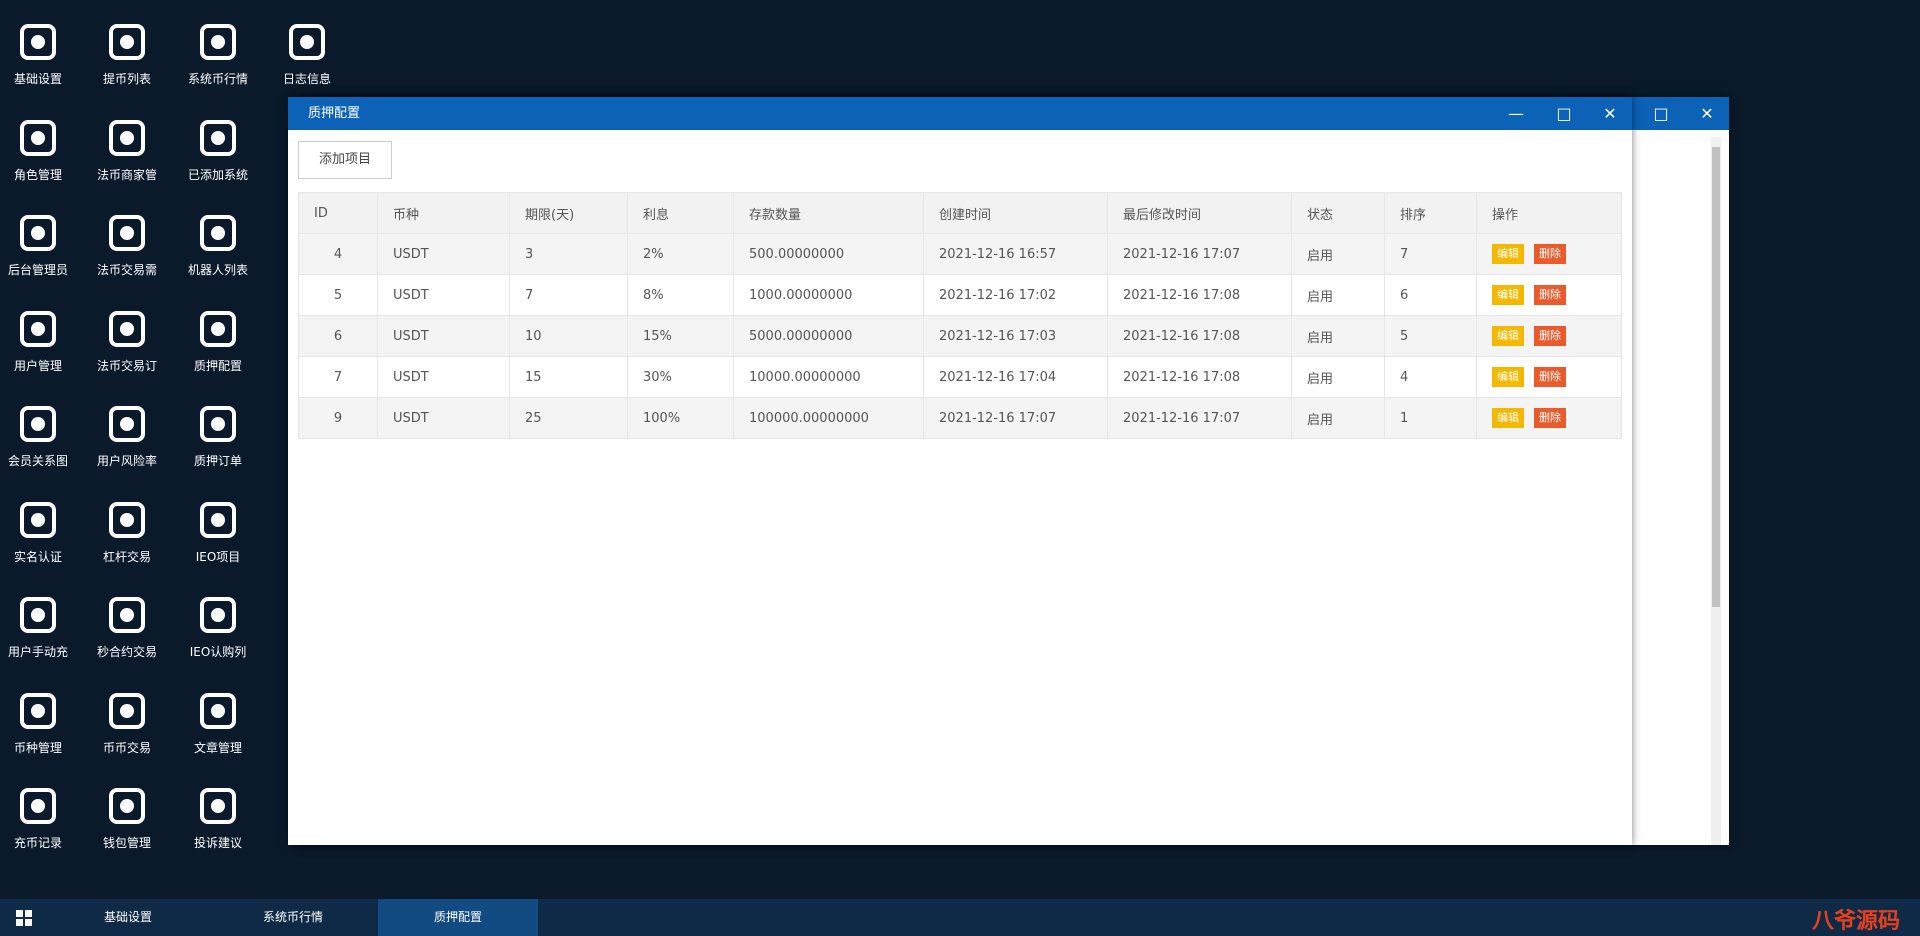  What do you see at coordinates (24, 918) in the screenshot?
I see `start-button` at bounding box center [24, 918].